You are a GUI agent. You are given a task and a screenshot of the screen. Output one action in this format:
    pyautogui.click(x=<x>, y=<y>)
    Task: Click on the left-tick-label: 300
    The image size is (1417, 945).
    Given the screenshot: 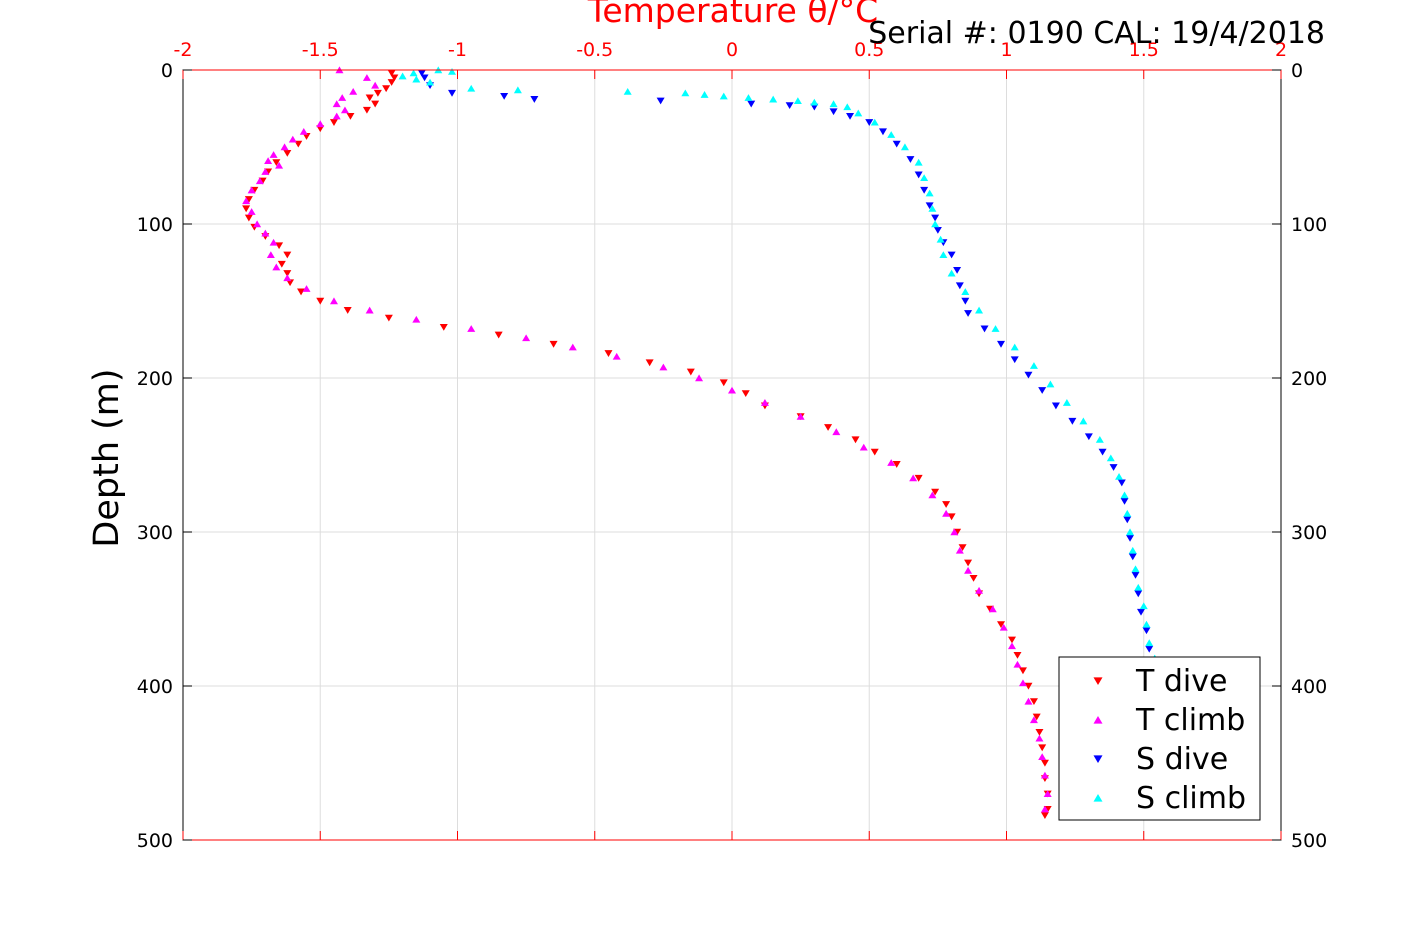 What is the action you would take?
    pyautogui.click(x=155, y=533)
    